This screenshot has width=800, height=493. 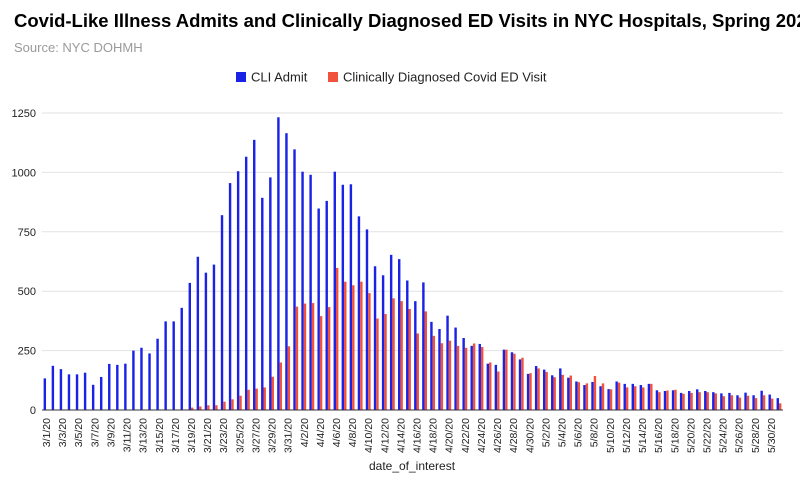 I want to click on x-tick-label: 3/13/20, so click(x=144, y=435).